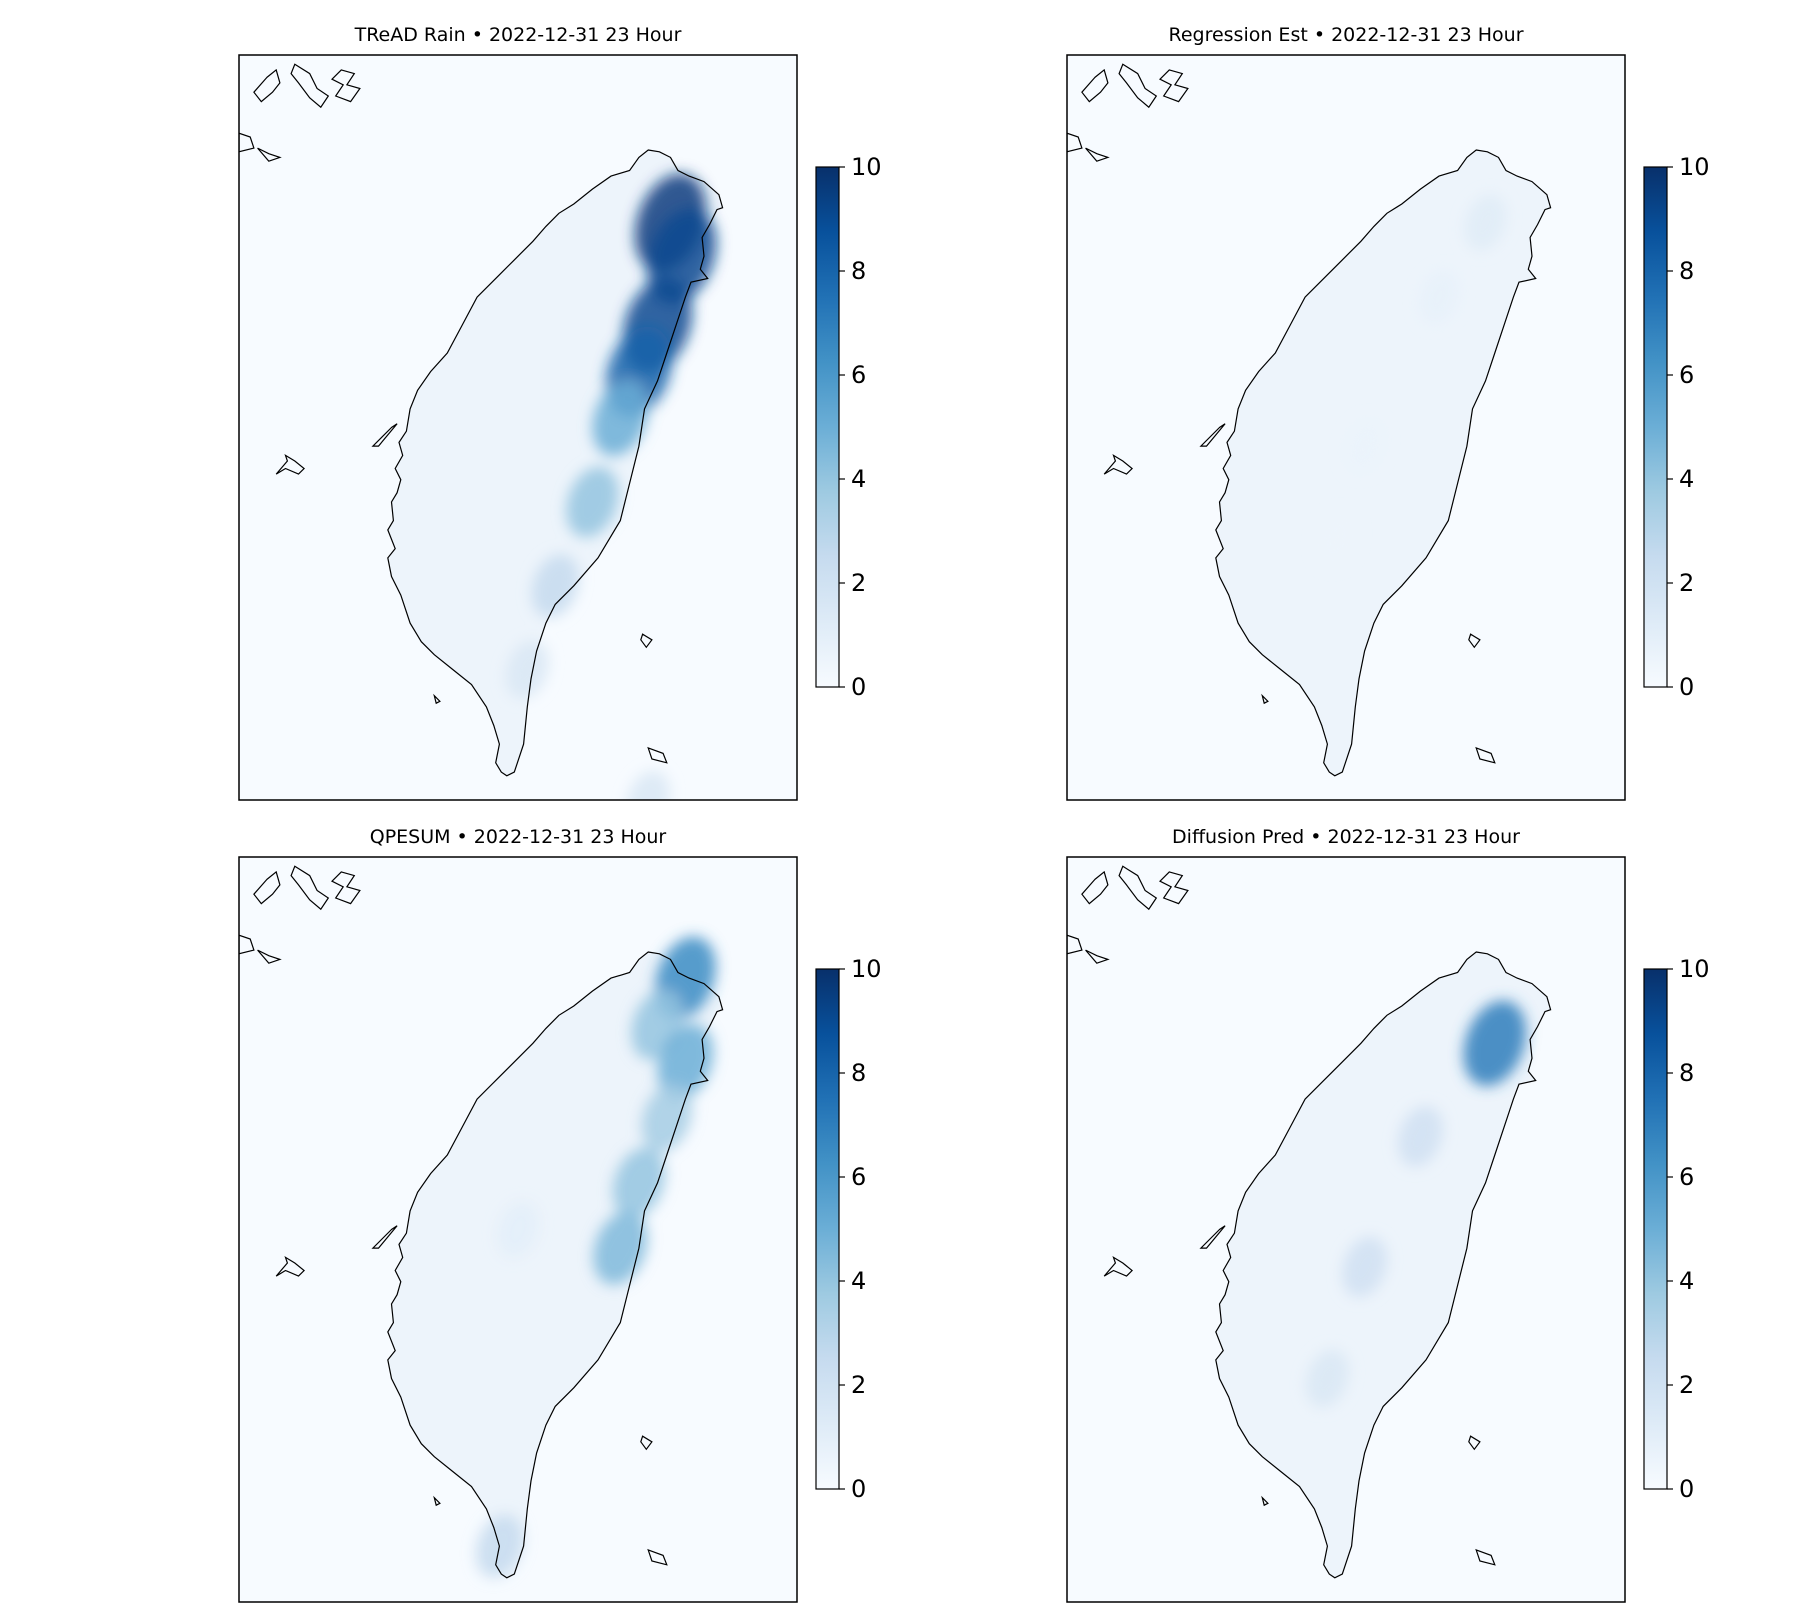  What do you see at coordinates (518, 837) in the screenshot?
I see `panel-title: QPESUM • 2022-12-31 23 Hour` at bounding box center [518, 837].